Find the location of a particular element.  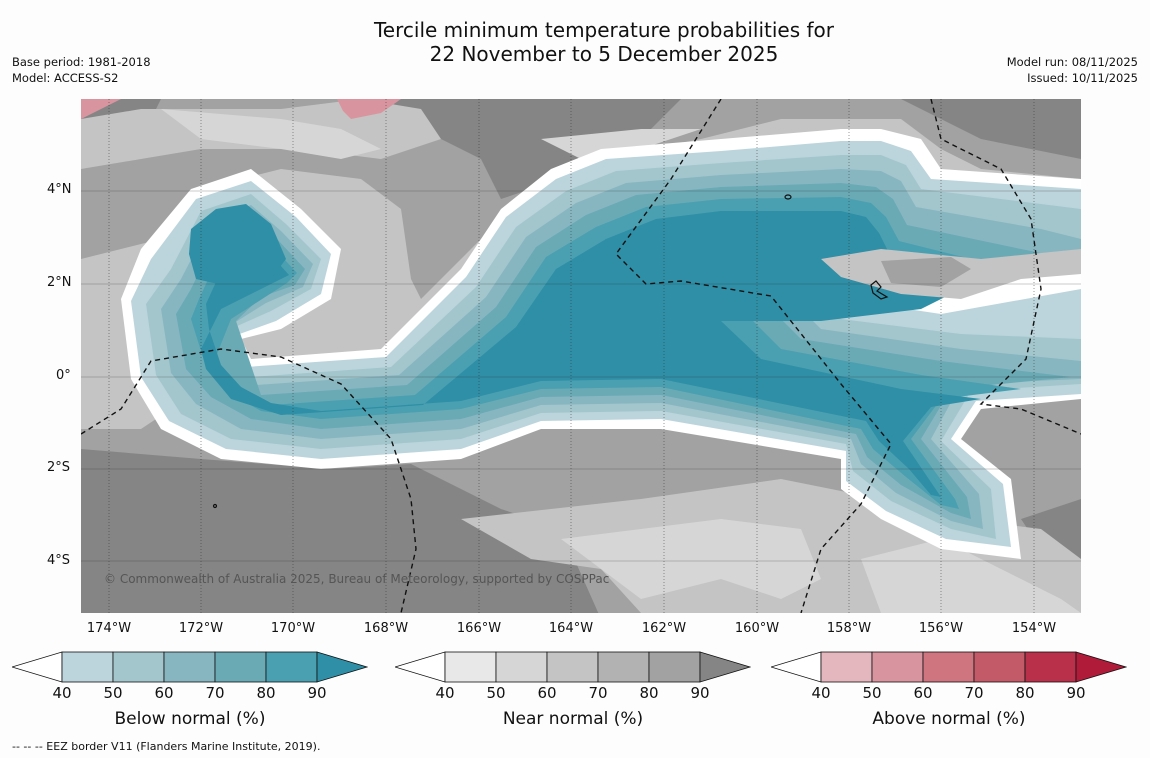

model-run: Model run: 08/11/2025 is located at coordinates (1072, 62).